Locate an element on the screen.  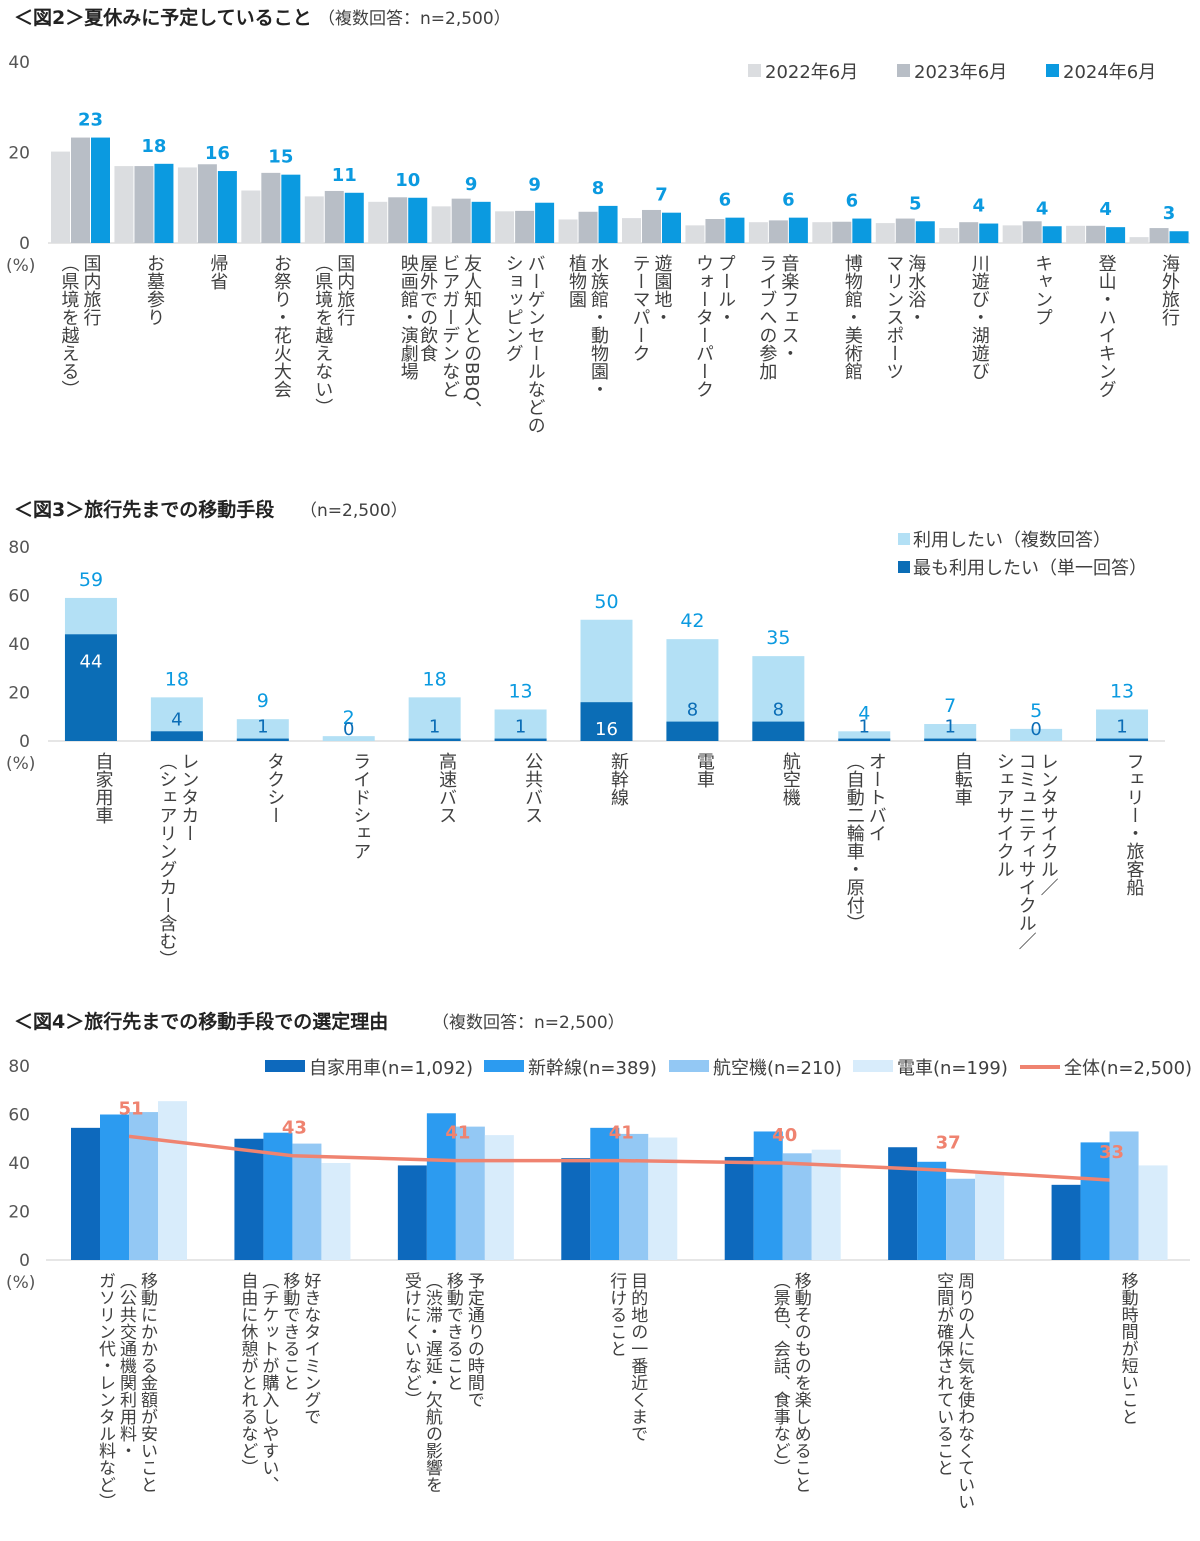
fig4-legend-car: 自家用車(n=1,092) is located at coordinates (391, 1068).